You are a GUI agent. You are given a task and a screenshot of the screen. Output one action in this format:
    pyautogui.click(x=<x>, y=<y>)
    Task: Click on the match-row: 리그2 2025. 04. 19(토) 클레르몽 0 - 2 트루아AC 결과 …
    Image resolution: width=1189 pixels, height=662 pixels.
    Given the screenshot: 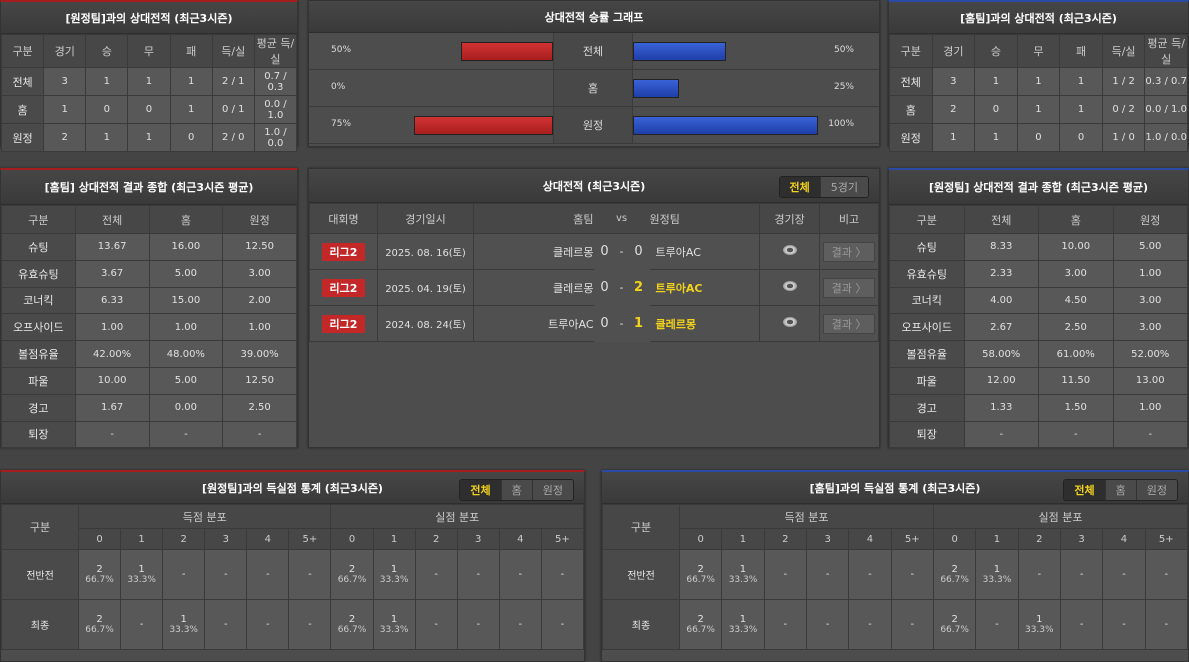 What is the action you would take?
    pyautogui.click(x=594, y=287)
    